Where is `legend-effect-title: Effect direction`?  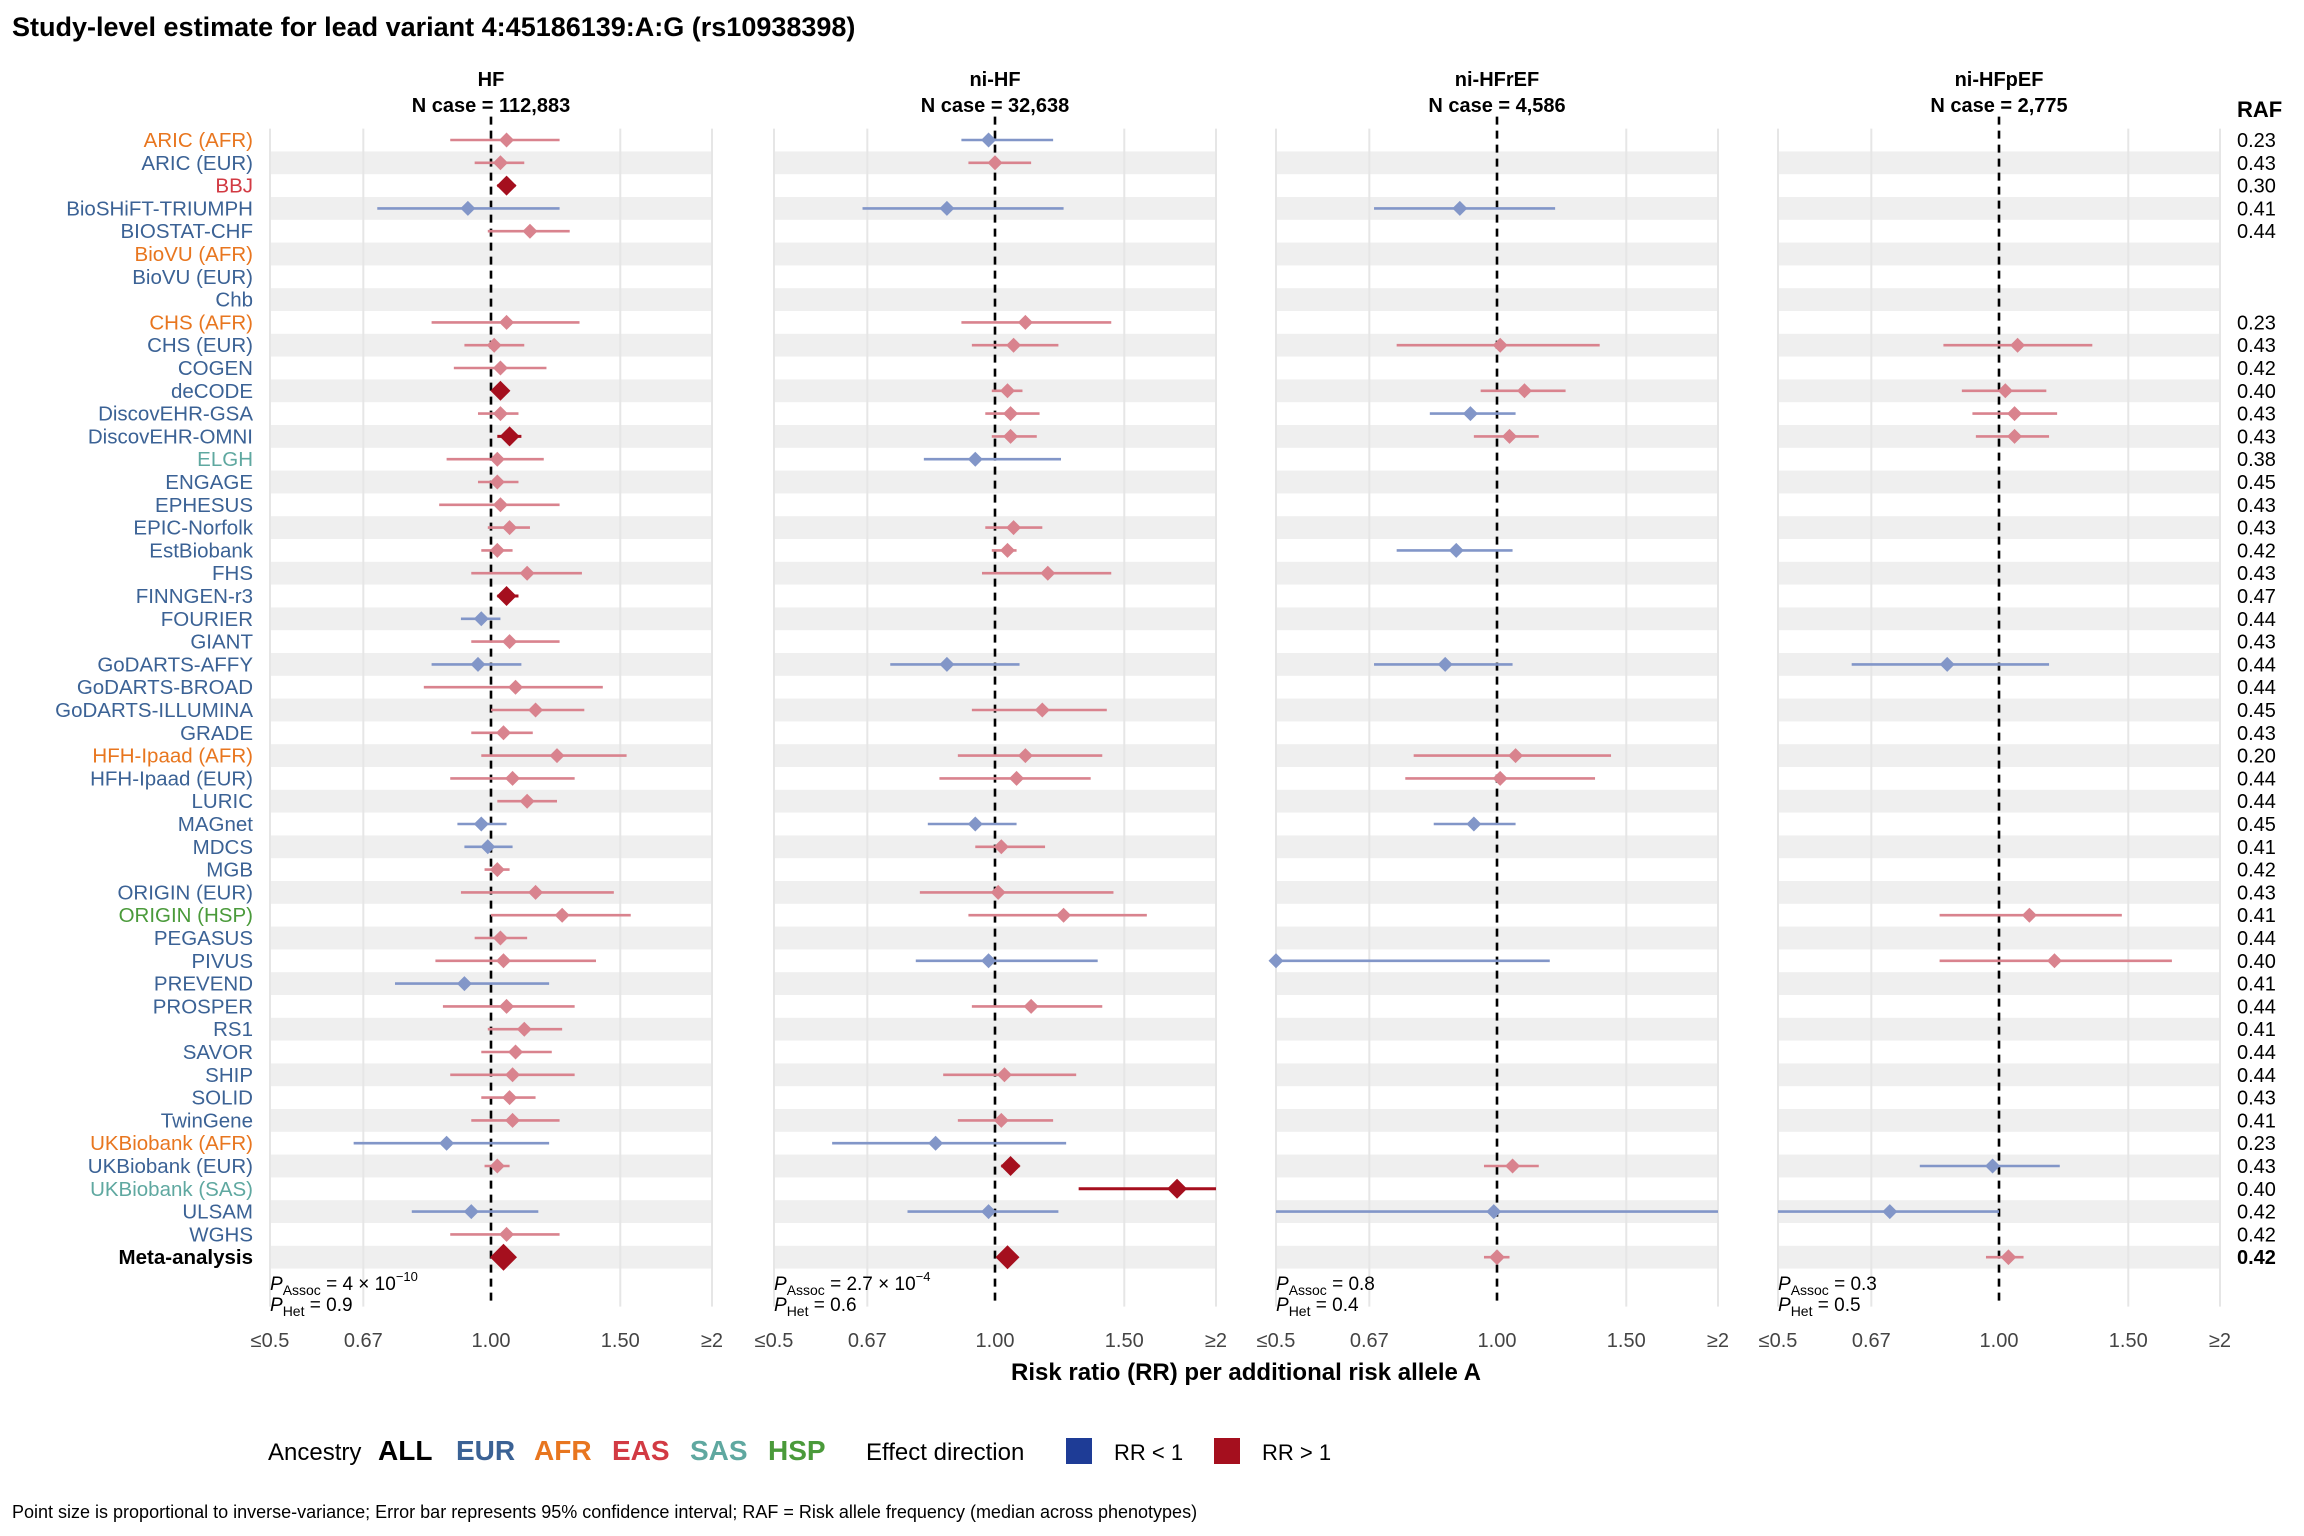 legend-effect-title: Effect direction is located at coordinates (945, 1452).